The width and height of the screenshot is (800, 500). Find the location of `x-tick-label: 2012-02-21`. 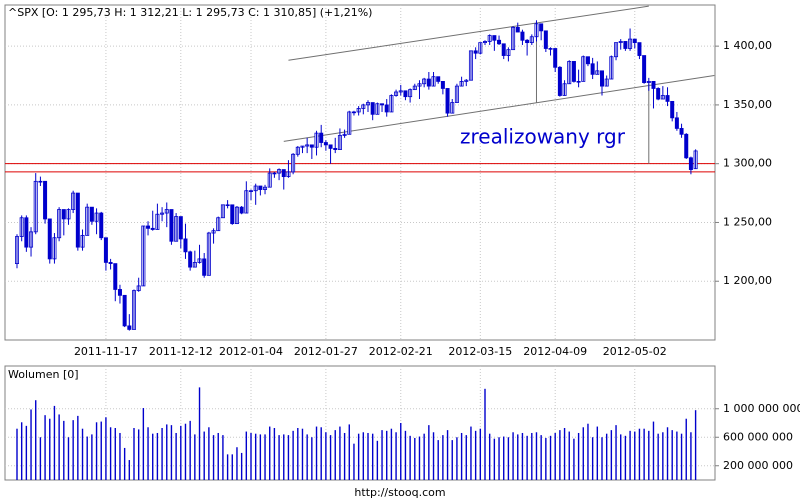

x-tick-label: 2012-02-21 is located at coordinates (401, 351).